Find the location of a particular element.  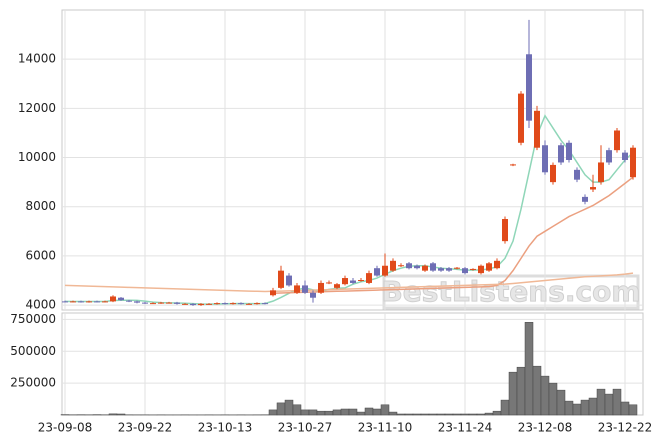

x-tick-label: 23-09-08 is located at coordinates (65, 428).